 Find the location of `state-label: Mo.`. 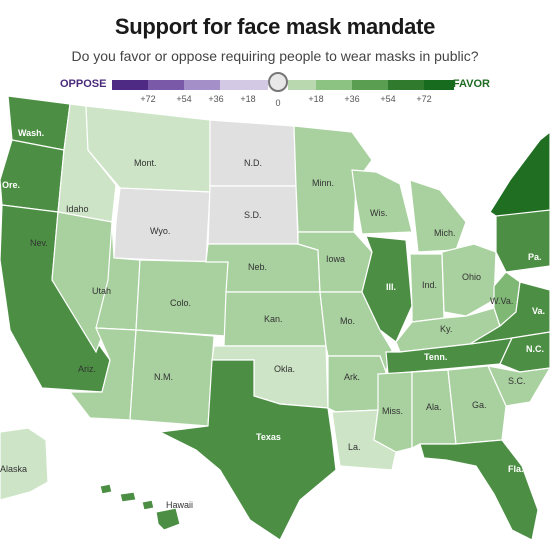

state-label: Mo. is located at coordinates (347, 321).